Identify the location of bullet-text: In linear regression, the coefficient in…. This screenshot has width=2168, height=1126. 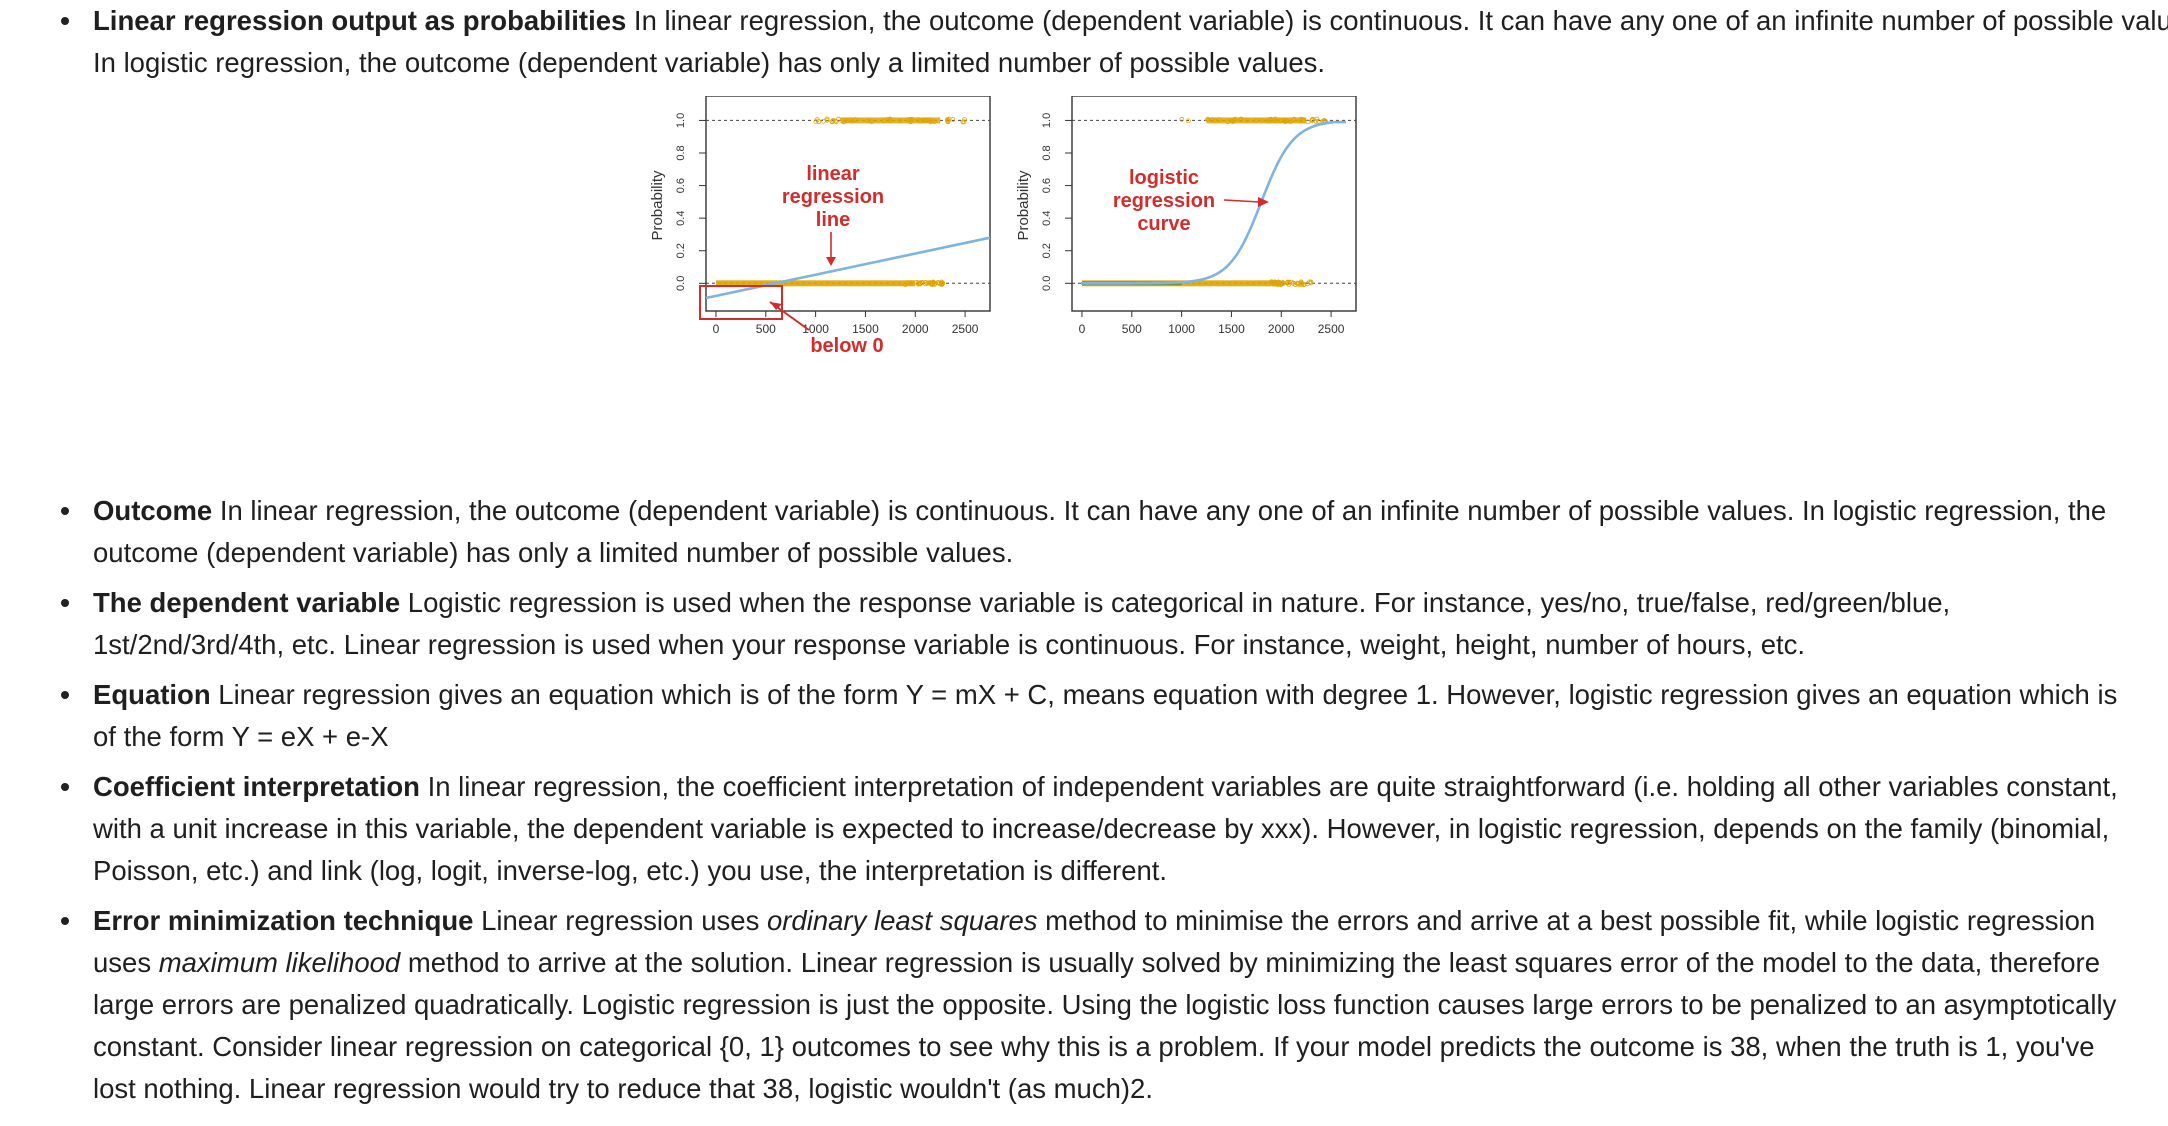
(1105, 828).